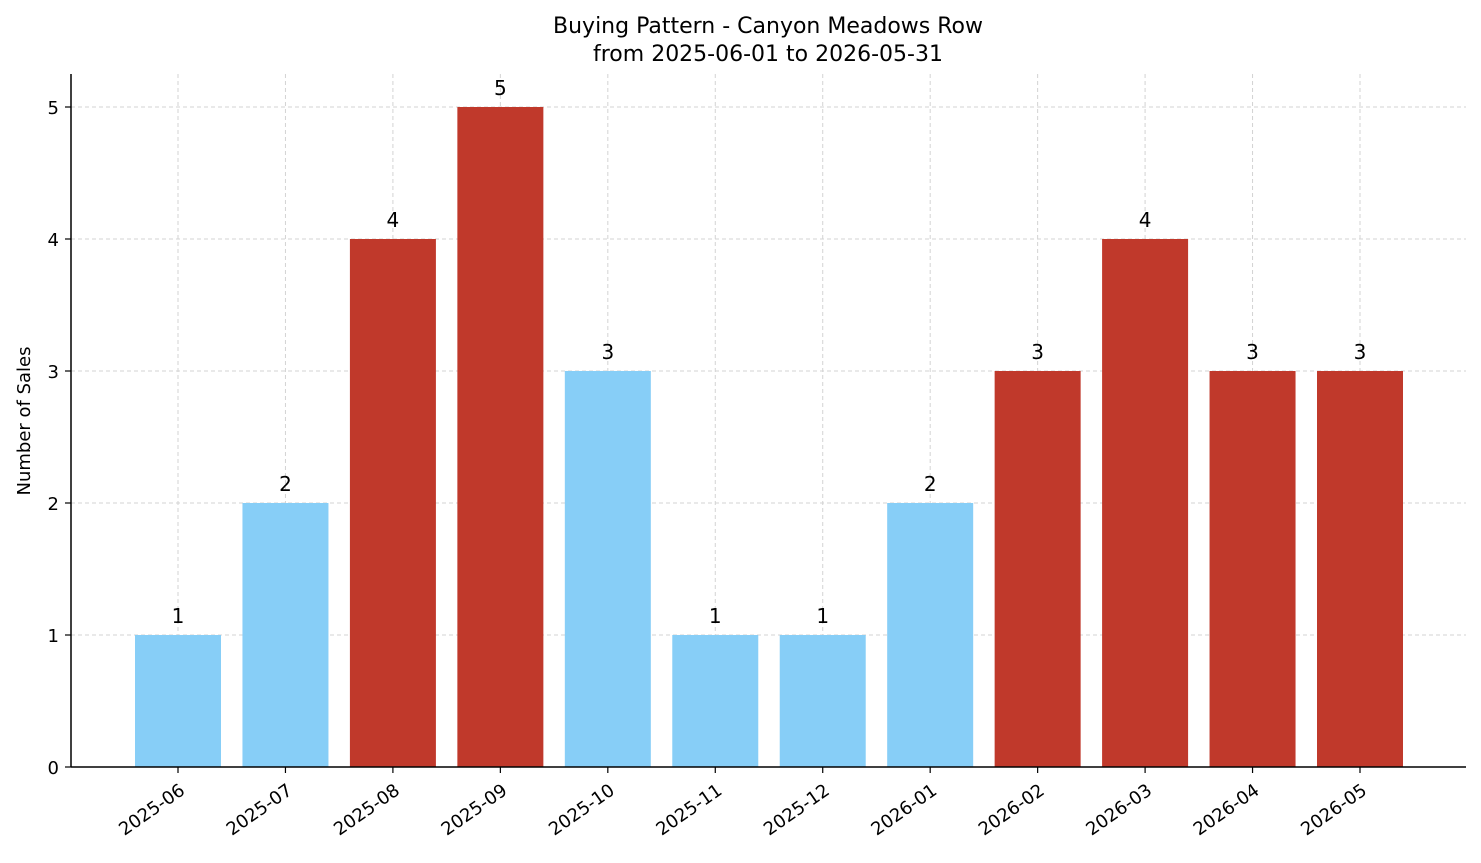 The height and width of the screenshot is (863, 1481). Describe the element at coordinates (1334, 810) in the screenshot. I see `x-tick-label: 2026-05` at that location.